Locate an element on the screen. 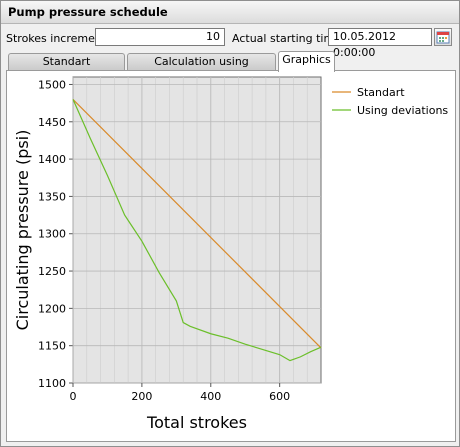  tab-calculation-using-deviations: Calculation using deviations is located at coordinates (201, 68).